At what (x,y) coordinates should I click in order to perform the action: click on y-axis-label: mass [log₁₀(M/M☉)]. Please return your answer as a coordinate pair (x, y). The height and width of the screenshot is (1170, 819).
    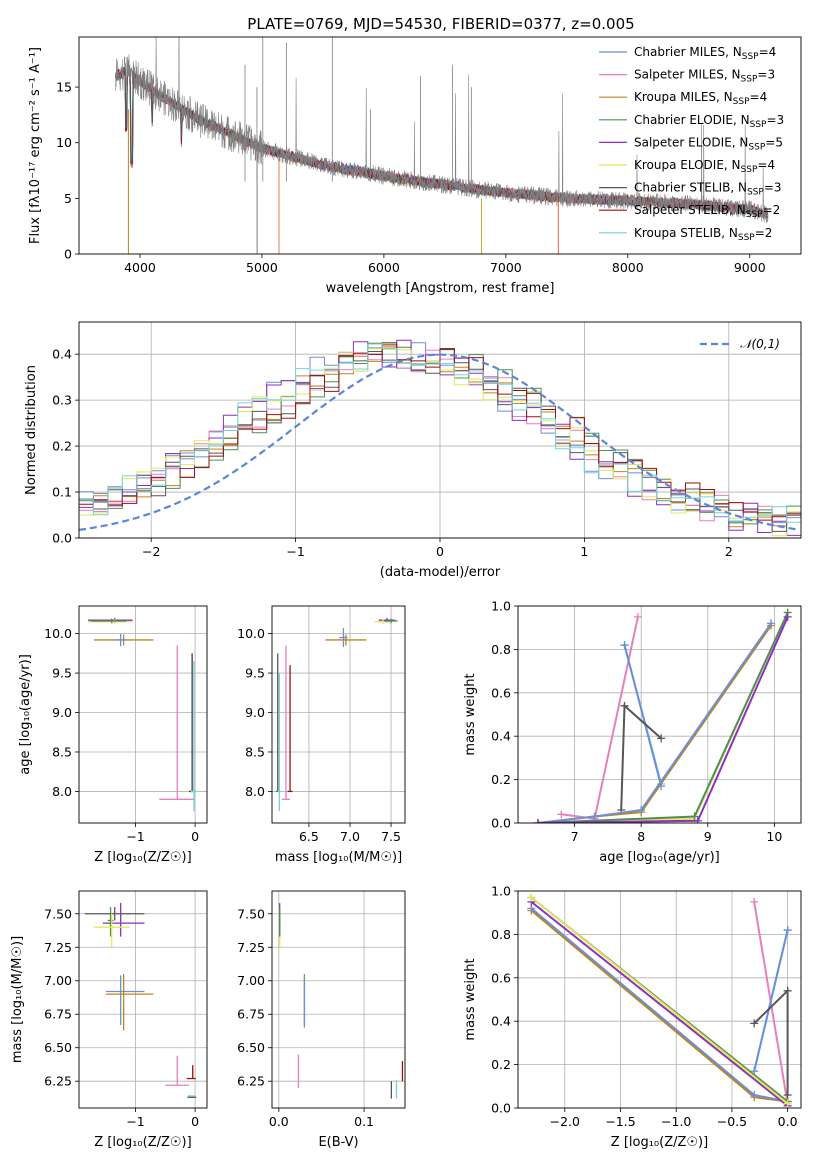
    Looking at the image, I should click on (17, 999).